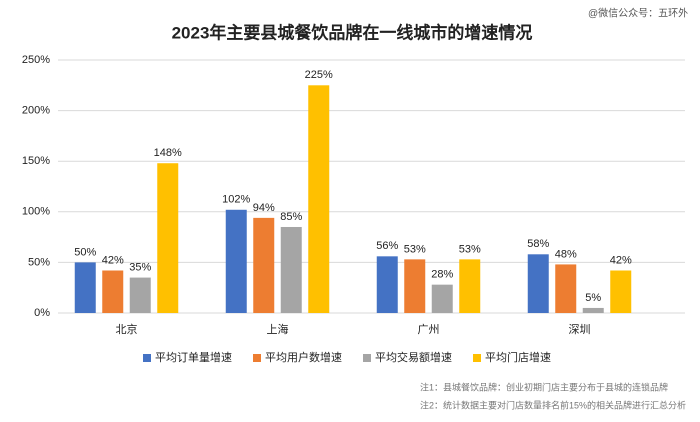 The width and height of the screenshot is (700, 422). Describe the element at coordinates (193, 357) in the screenshot. I see `legend-label: 平均订单量增速` at that location.